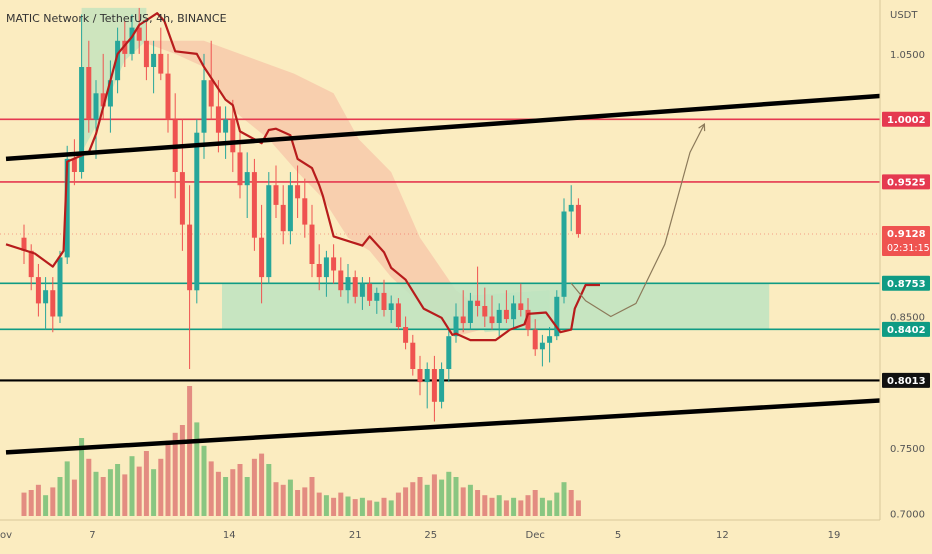 The height and width of the screenshot is (554, 932). I want to click on price-axis-ticks: 1.0500 0.8500 0.7500 0.7000, so click(907, 285).